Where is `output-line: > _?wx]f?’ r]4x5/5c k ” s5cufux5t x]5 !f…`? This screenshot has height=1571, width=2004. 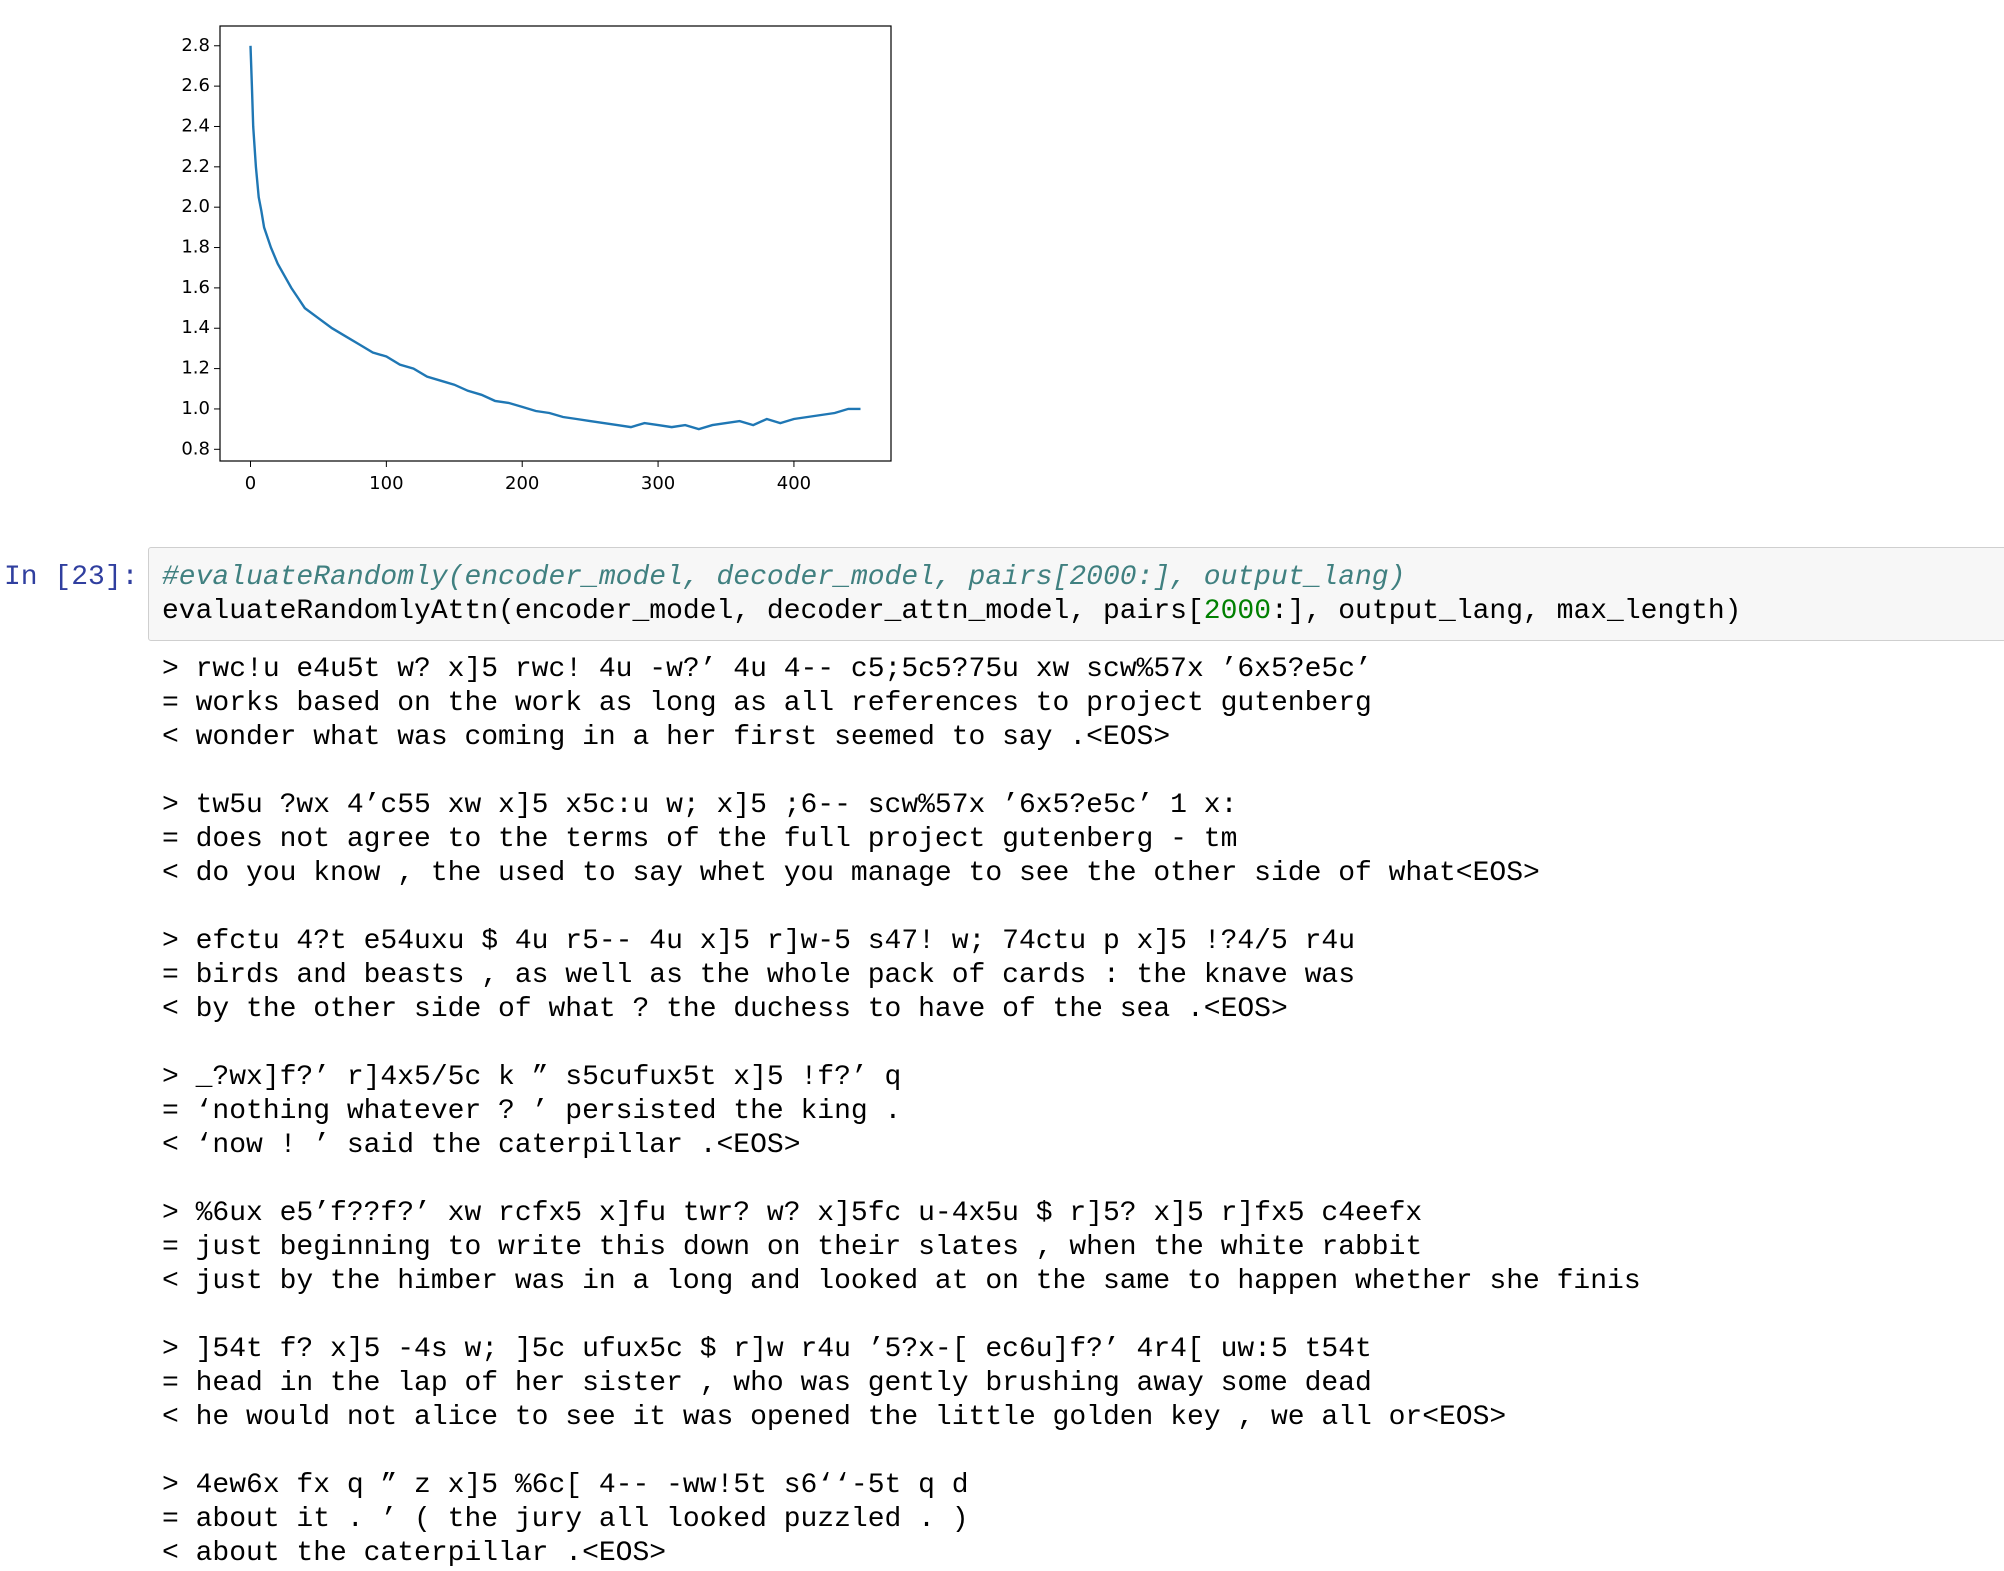 output-line: > _?wx]f?’ r]4x5/5c k ” s5cufux5t x]5 !f… is located at coordinates (532, 1077).